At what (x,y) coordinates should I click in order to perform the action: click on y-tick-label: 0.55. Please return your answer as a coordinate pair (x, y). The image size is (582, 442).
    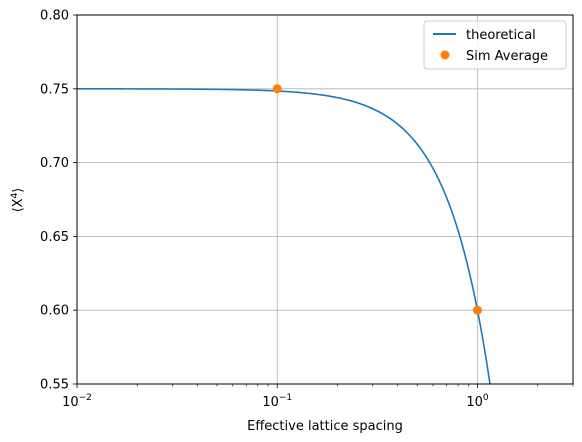
    Looking at the image, I should click on (54, 385).